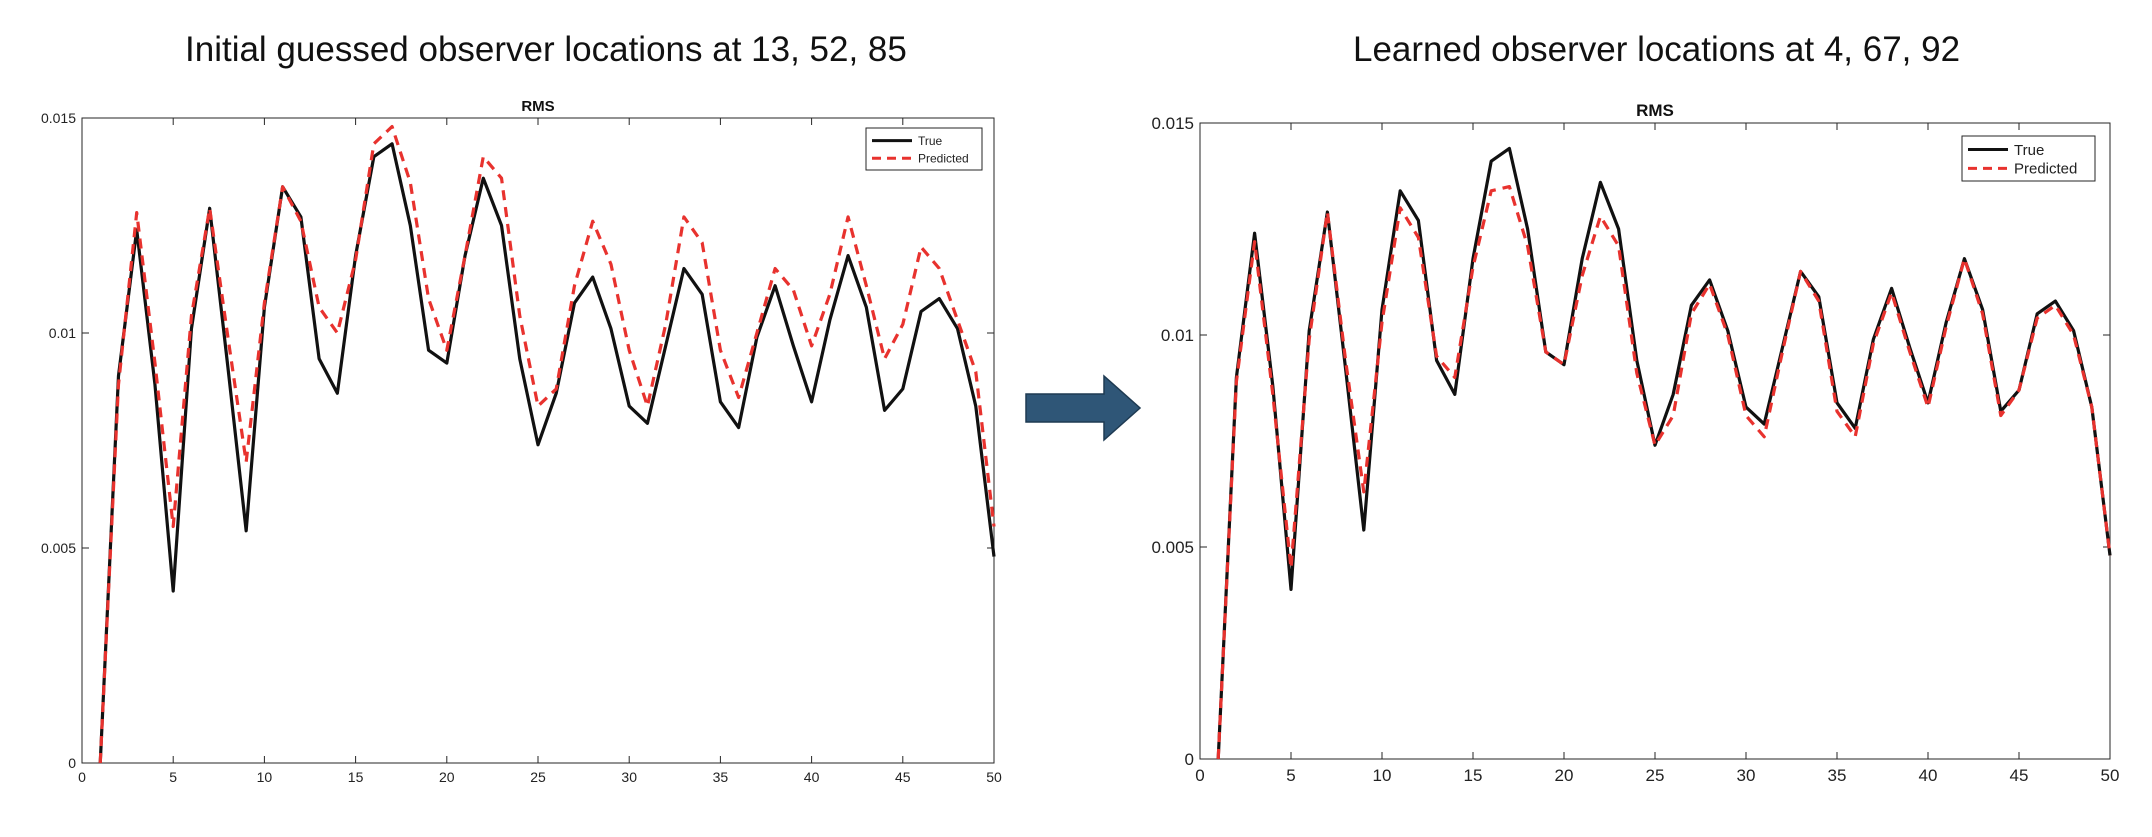  What do you see at coordinates (1657, 49) in the screenshot?
I see `right-figure-title: Learned observer locations at 4, 67, 92` at bounding box center [1657, 49].